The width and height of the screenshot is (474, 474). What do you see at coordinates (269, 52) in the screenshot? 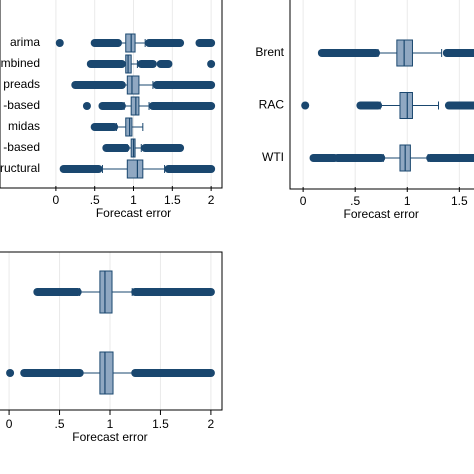
I see `category-label: Brent` at bounding box center [269, 52].